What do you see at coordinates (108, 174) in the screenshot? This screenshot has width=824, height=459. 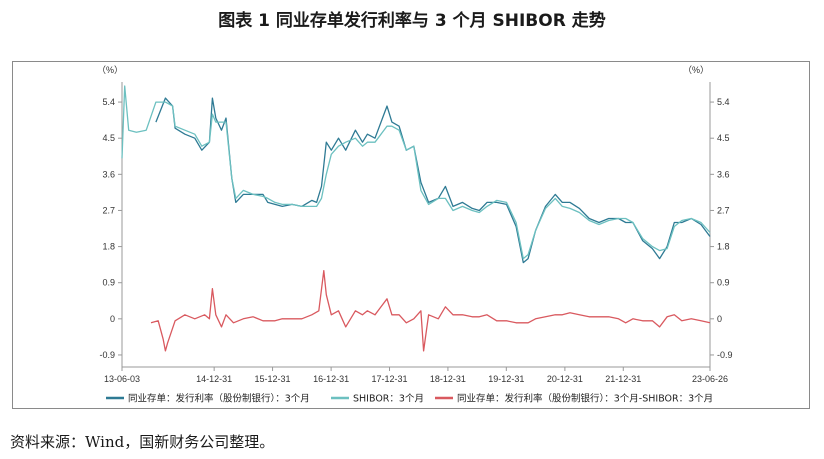 I see `left-y-tick-label: 3.6` at bounding box center [108, 174].